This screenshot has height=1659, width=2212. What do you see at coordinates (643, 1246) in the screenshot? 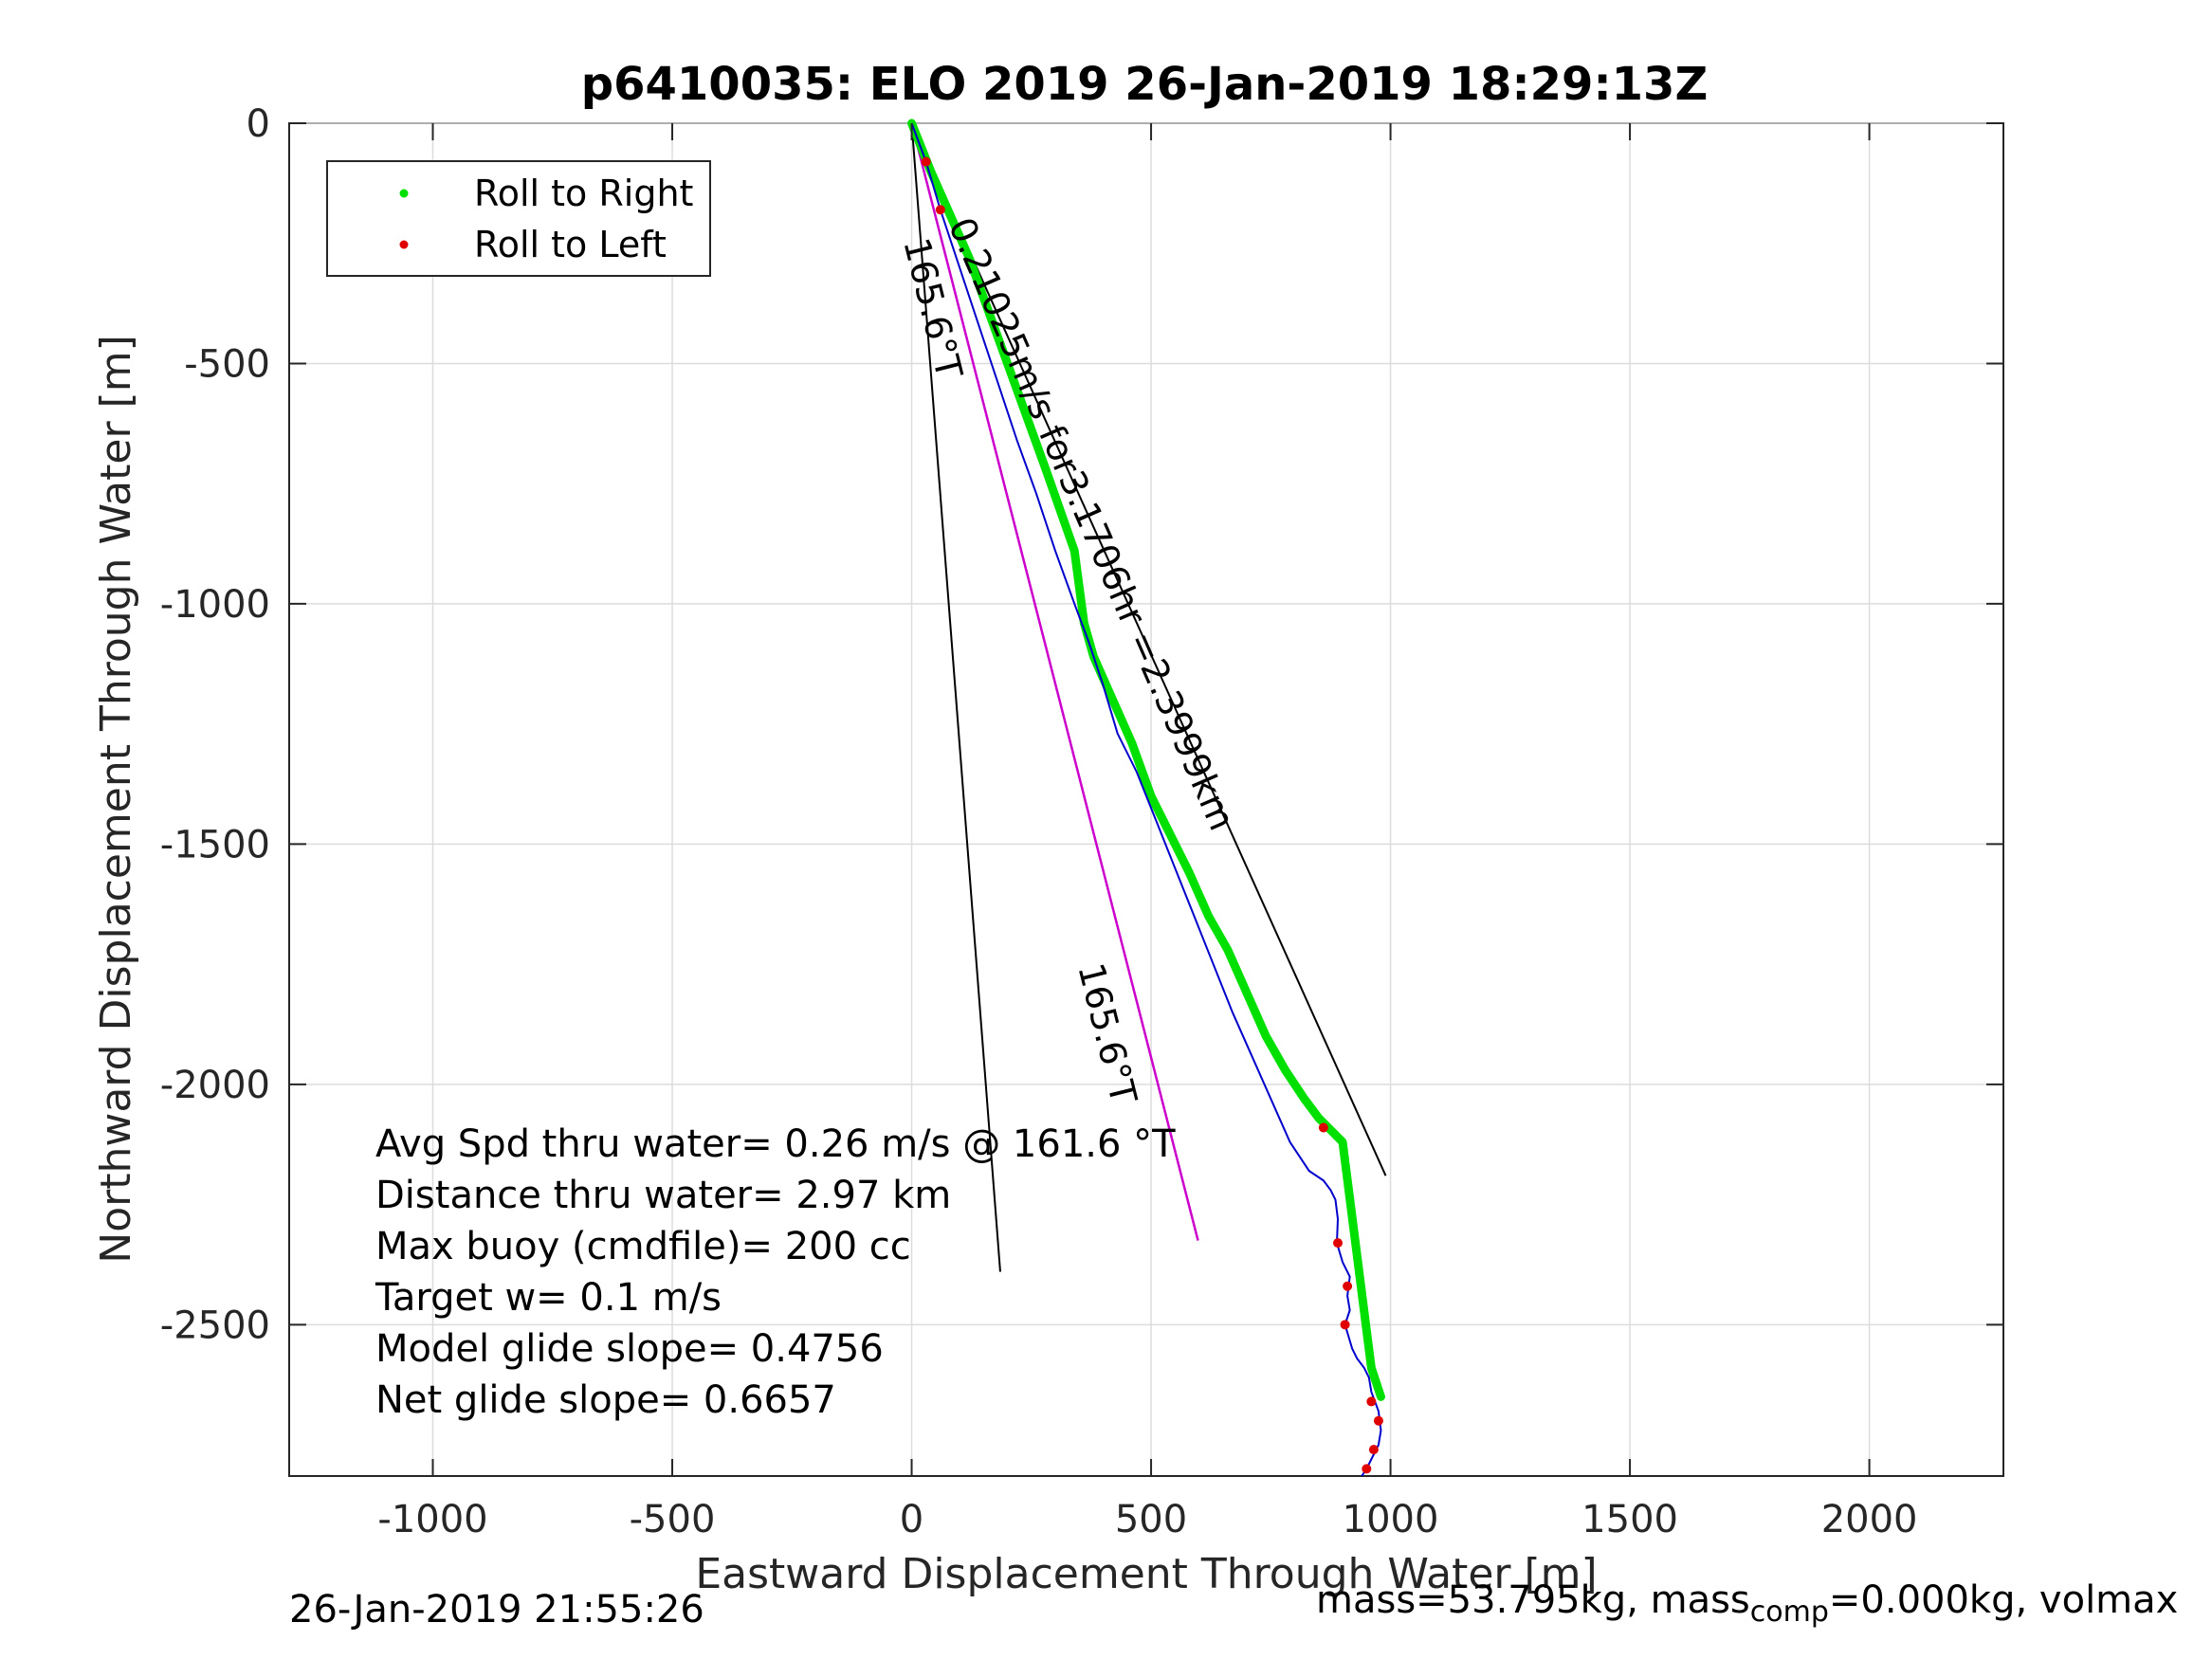
I see `stats-line: Max buoy (cmdfile)= 200 cc` at bounding box center [643, 1246].